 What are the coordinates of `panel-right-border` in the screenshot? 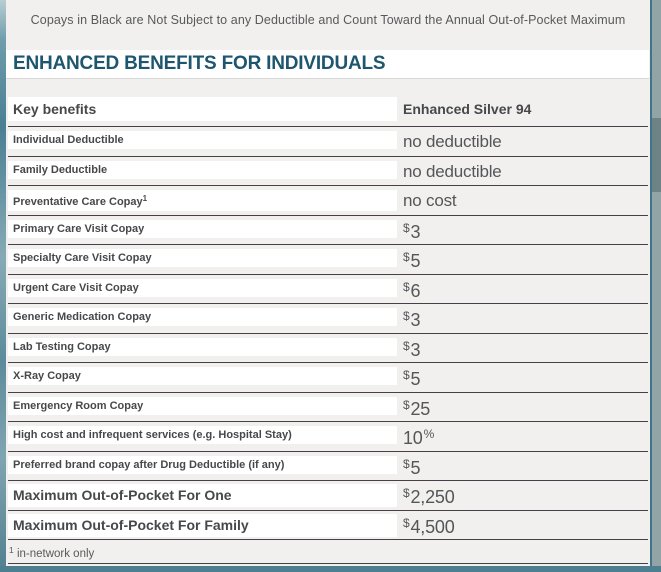 It's located at (651, 286).